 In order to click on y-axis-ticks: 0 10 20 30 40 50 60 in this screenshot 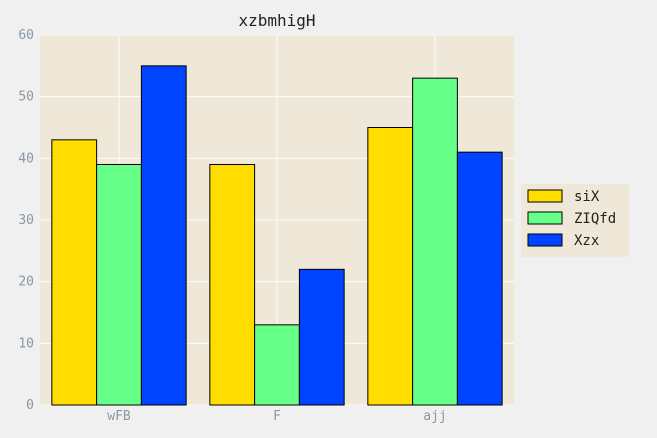, I will do `click(26, 220)`.